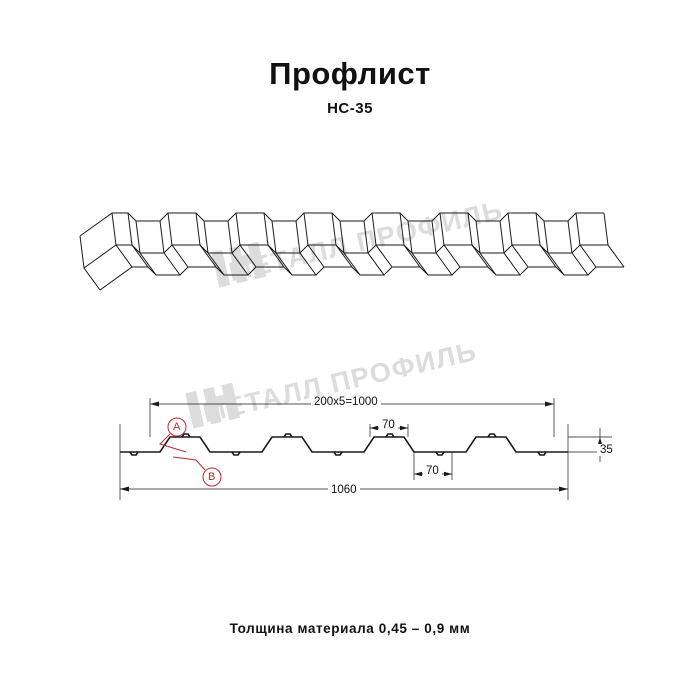 This screenshot has width=700, height=700. I want to click on dimension-pitch-label: 200x5=1000, so click(346, 402).